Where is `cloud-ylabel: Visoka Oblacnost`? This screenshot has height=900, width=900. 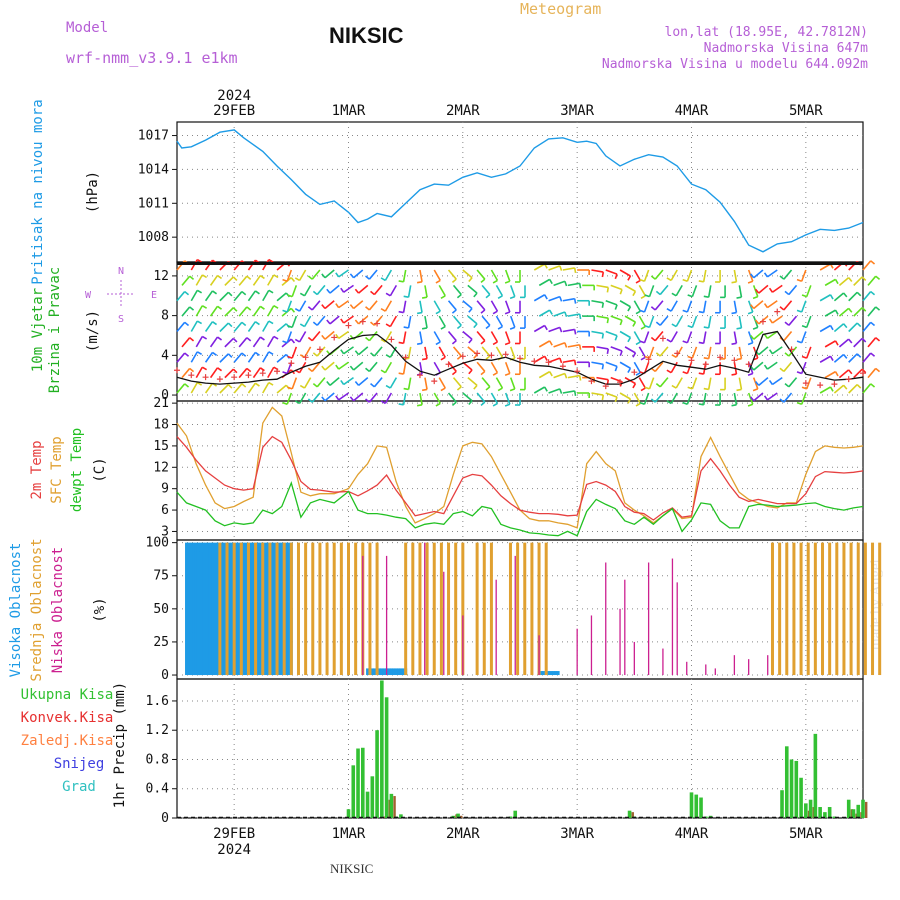 cloud-ylabel: Visoka Oblacnost is located at coordinates (16, 610).